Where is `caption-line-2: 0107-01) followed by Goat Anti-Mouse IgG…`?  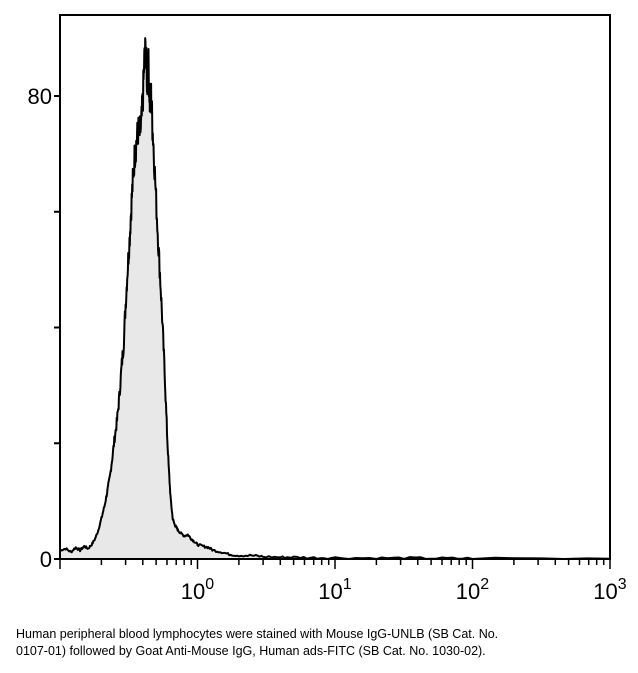
caption-line-2: 0107-01) followed by Goat Anti-Mouse IgG… is located at coordinates (251, 651).